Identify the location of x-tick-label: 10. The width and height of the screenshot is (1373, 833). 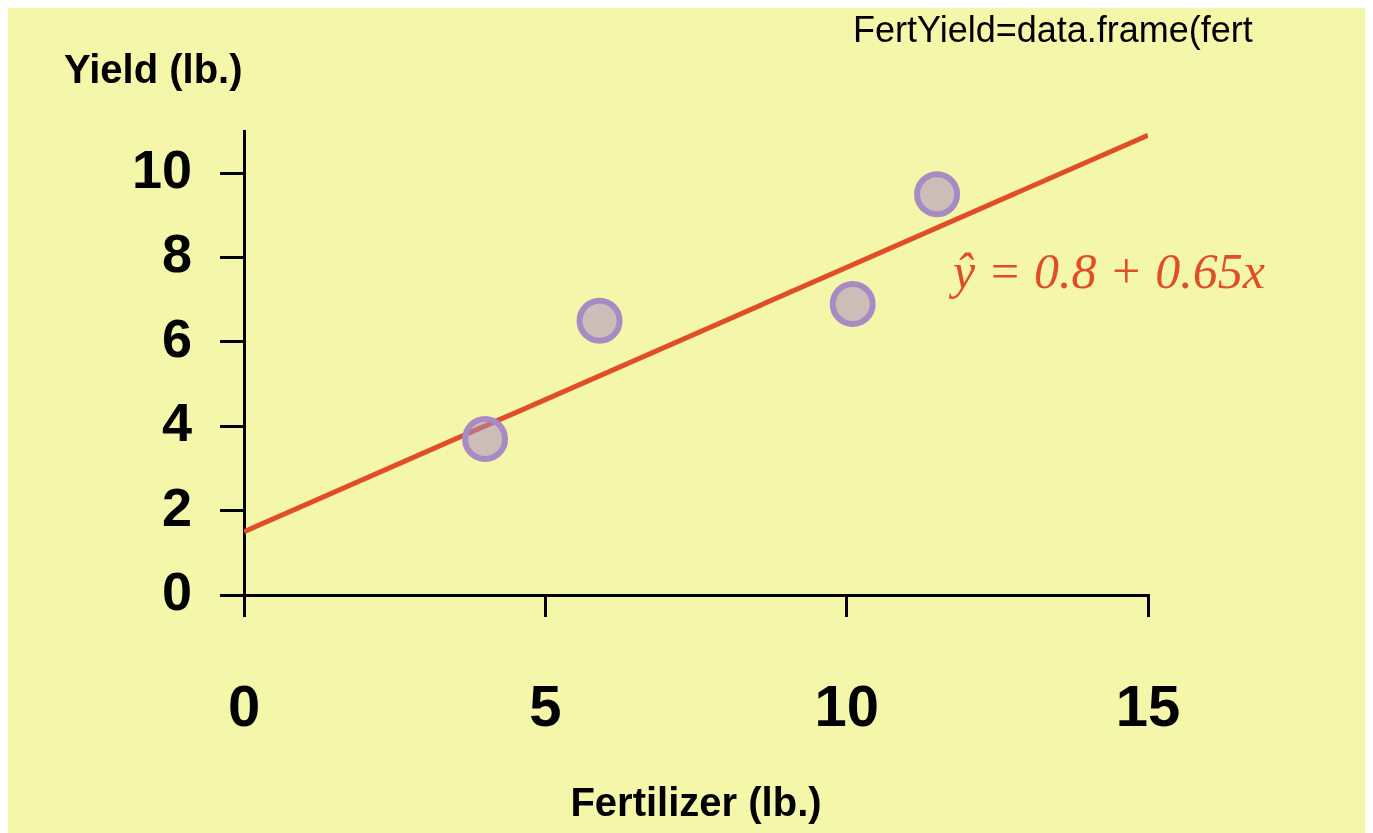
(846, 705).